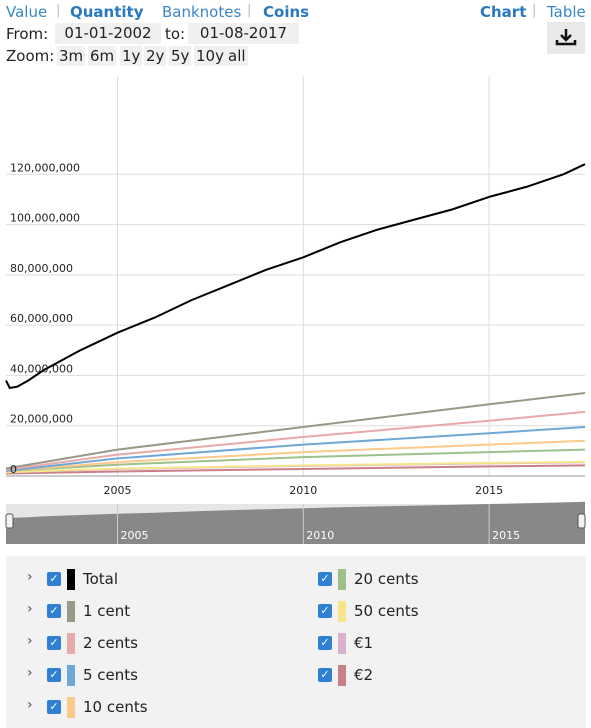 The width and height of the screenshot is (591, 728). I want to click on y-tick-label: 40,000,000, so click(41, 368).